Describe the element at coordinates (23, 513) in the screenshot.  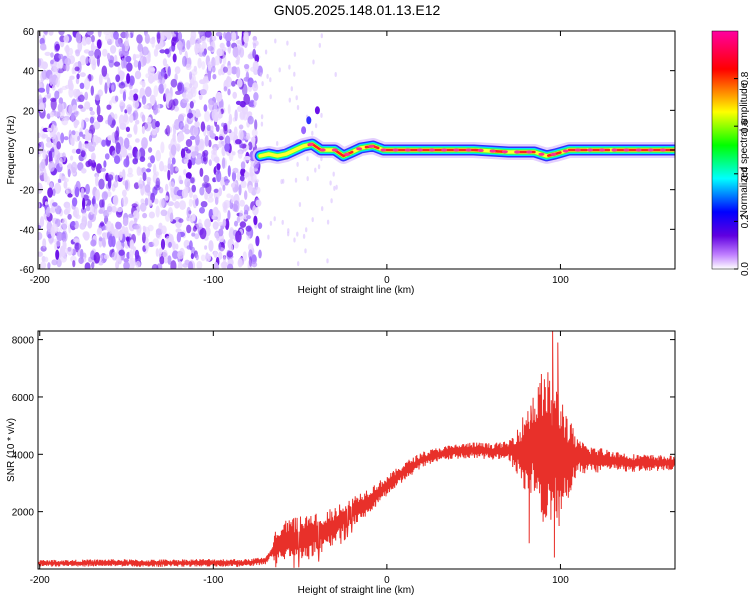
I see `y-tick-label: 2000` at that location.